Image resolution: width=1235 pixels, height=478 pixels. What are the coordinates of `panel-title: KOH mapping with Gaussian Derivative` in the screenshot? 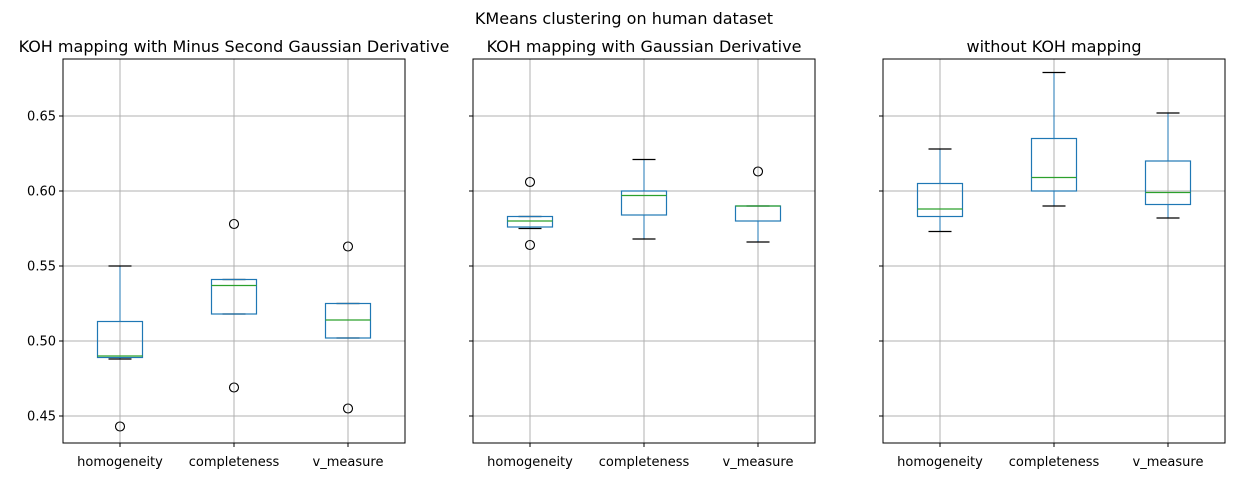 It's located at (644, 46).